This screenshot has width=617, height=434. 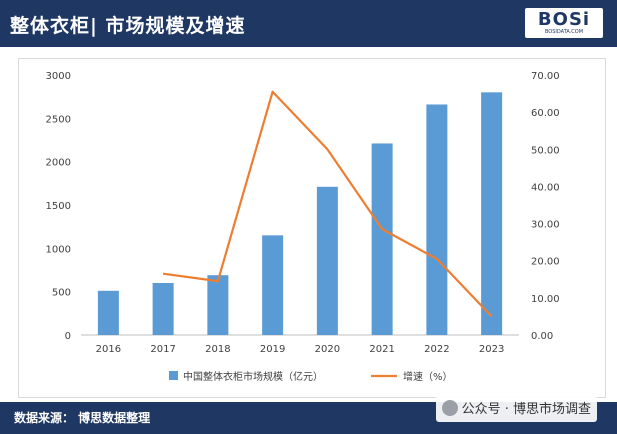 I want to click on y2-tick-label: 0.00, so click(x=542, y=336).